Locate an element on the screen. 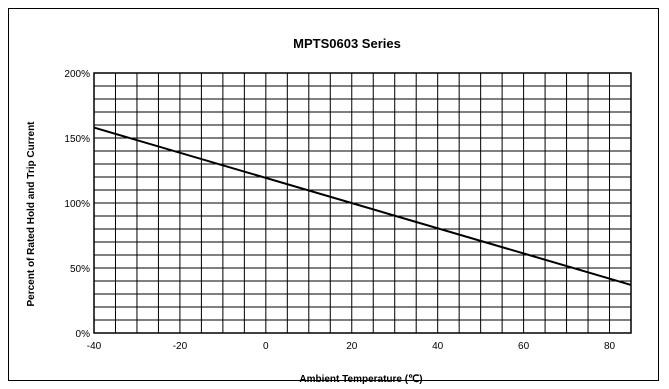 The width and height of the screenshot is (669, 389). x-tick-label: 80 is located at coordinates (610, 346).